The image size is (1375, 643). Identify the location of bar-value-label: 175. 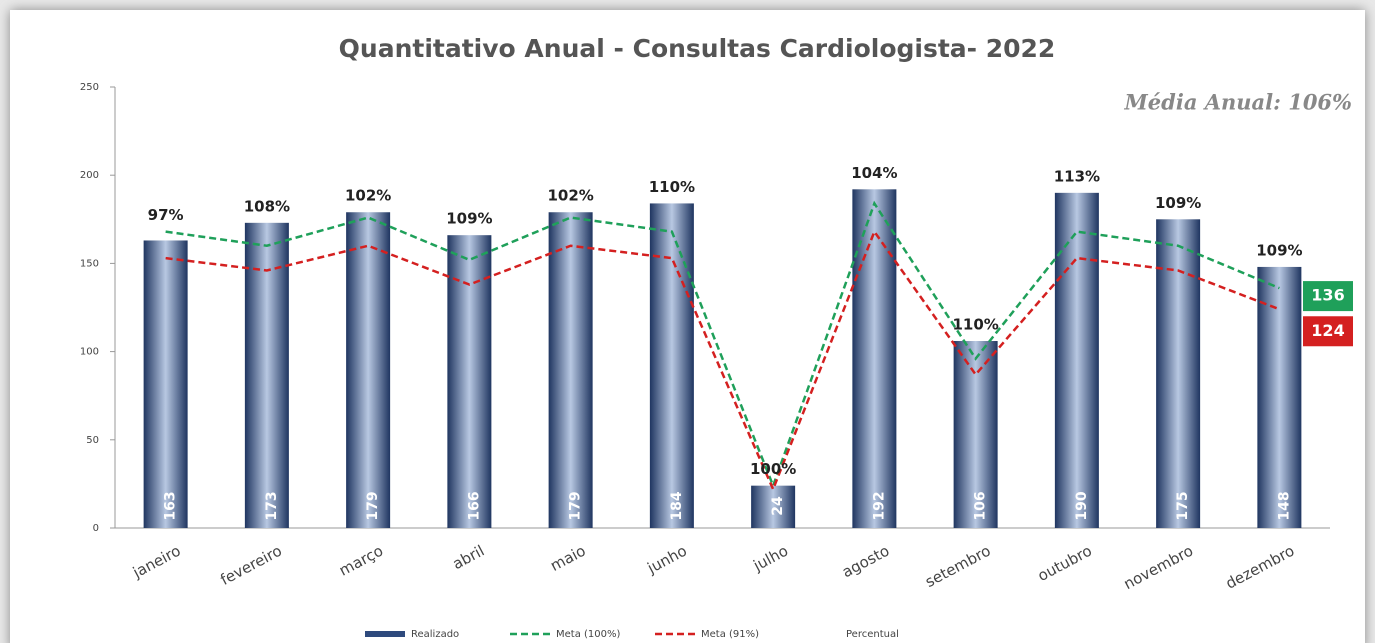
(1183, 505).